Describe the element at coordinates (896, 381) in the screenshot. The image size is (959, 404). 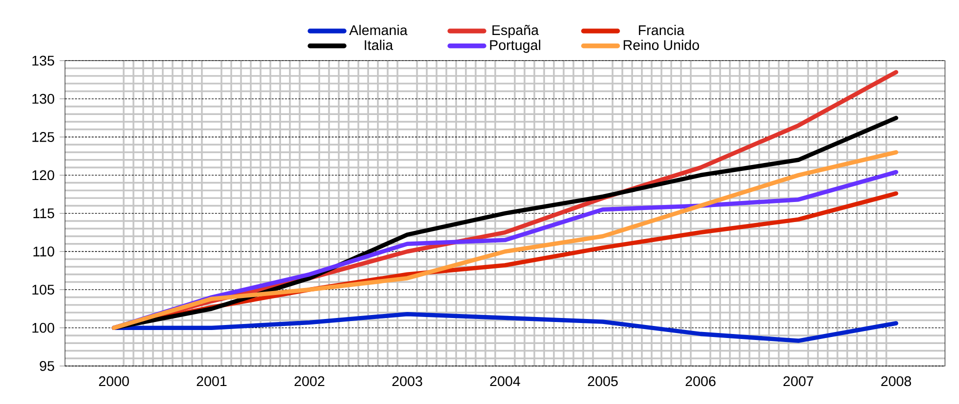
I see `x-tick-label: 2008` at that location.